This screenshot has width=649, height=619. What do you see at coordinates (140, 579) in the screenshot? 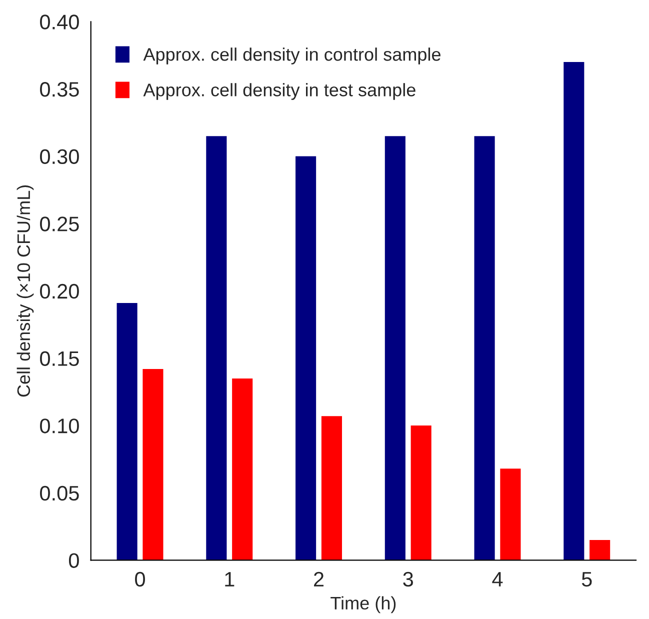
I see `x-tick-label: 0` at bounding box center [140, 579].